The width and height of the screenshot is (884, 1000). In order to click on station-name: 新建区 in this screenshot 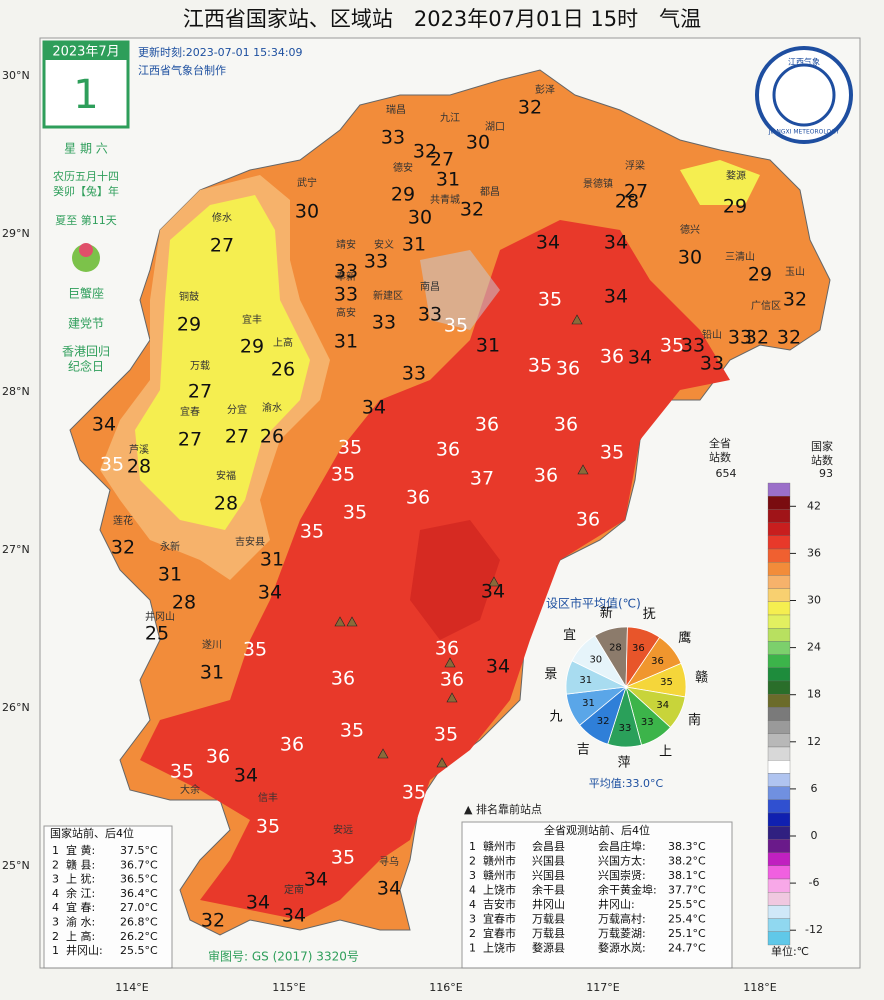, I will do `click(388, 295)`.